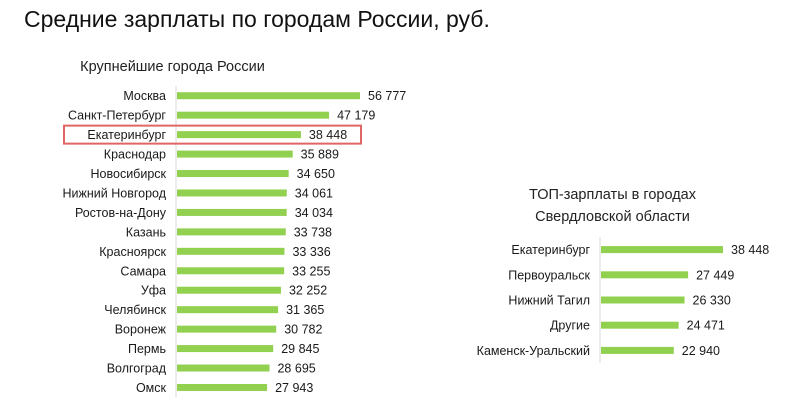 The height and width of the screenshot is (403, 787). Describe the element at coordinates (550, 250) in the screenshot. I see `chart2-category-label: Екатеринбург` at that location.